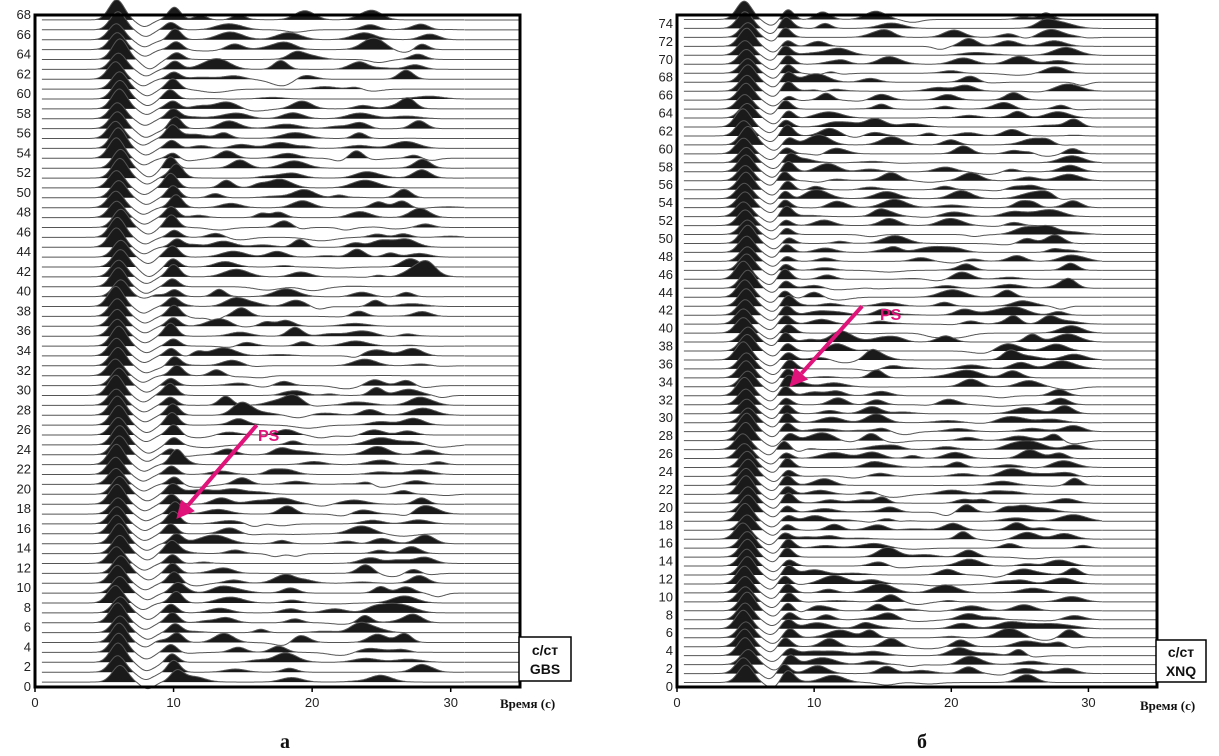 The image size is (1219, 756). What do you see at coordinates (669, 668) in the screenshot?
I see `y-tick-label: 2` at bounding box center [669, 668].